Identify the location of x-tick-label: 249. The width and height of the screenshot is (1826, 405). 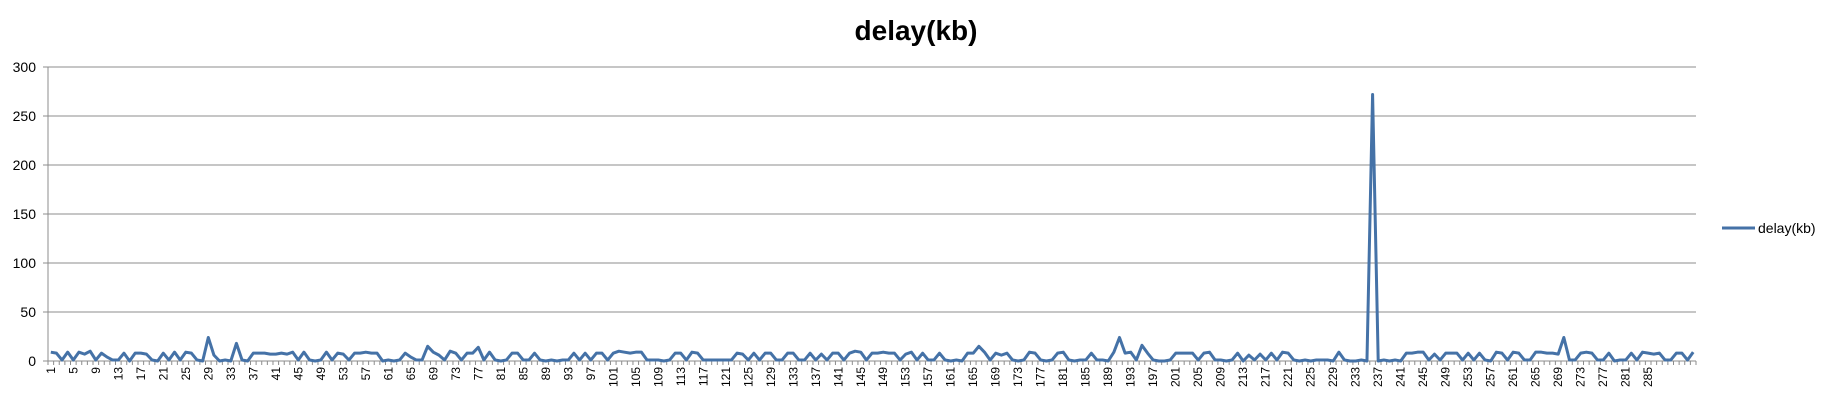
(1446, 377).